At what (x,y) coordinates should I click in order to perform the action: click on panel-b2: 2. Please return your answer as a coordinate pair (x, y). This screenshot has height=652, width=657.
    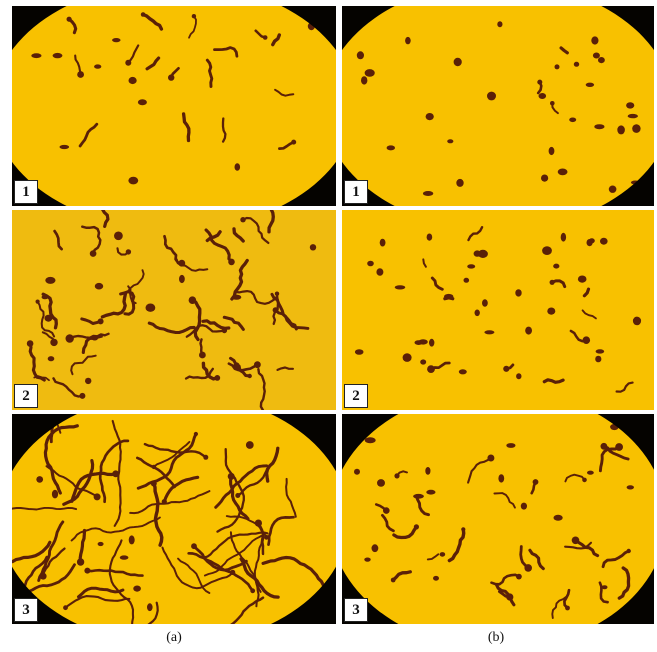
    Looking at the image, I should click on (498, 310).